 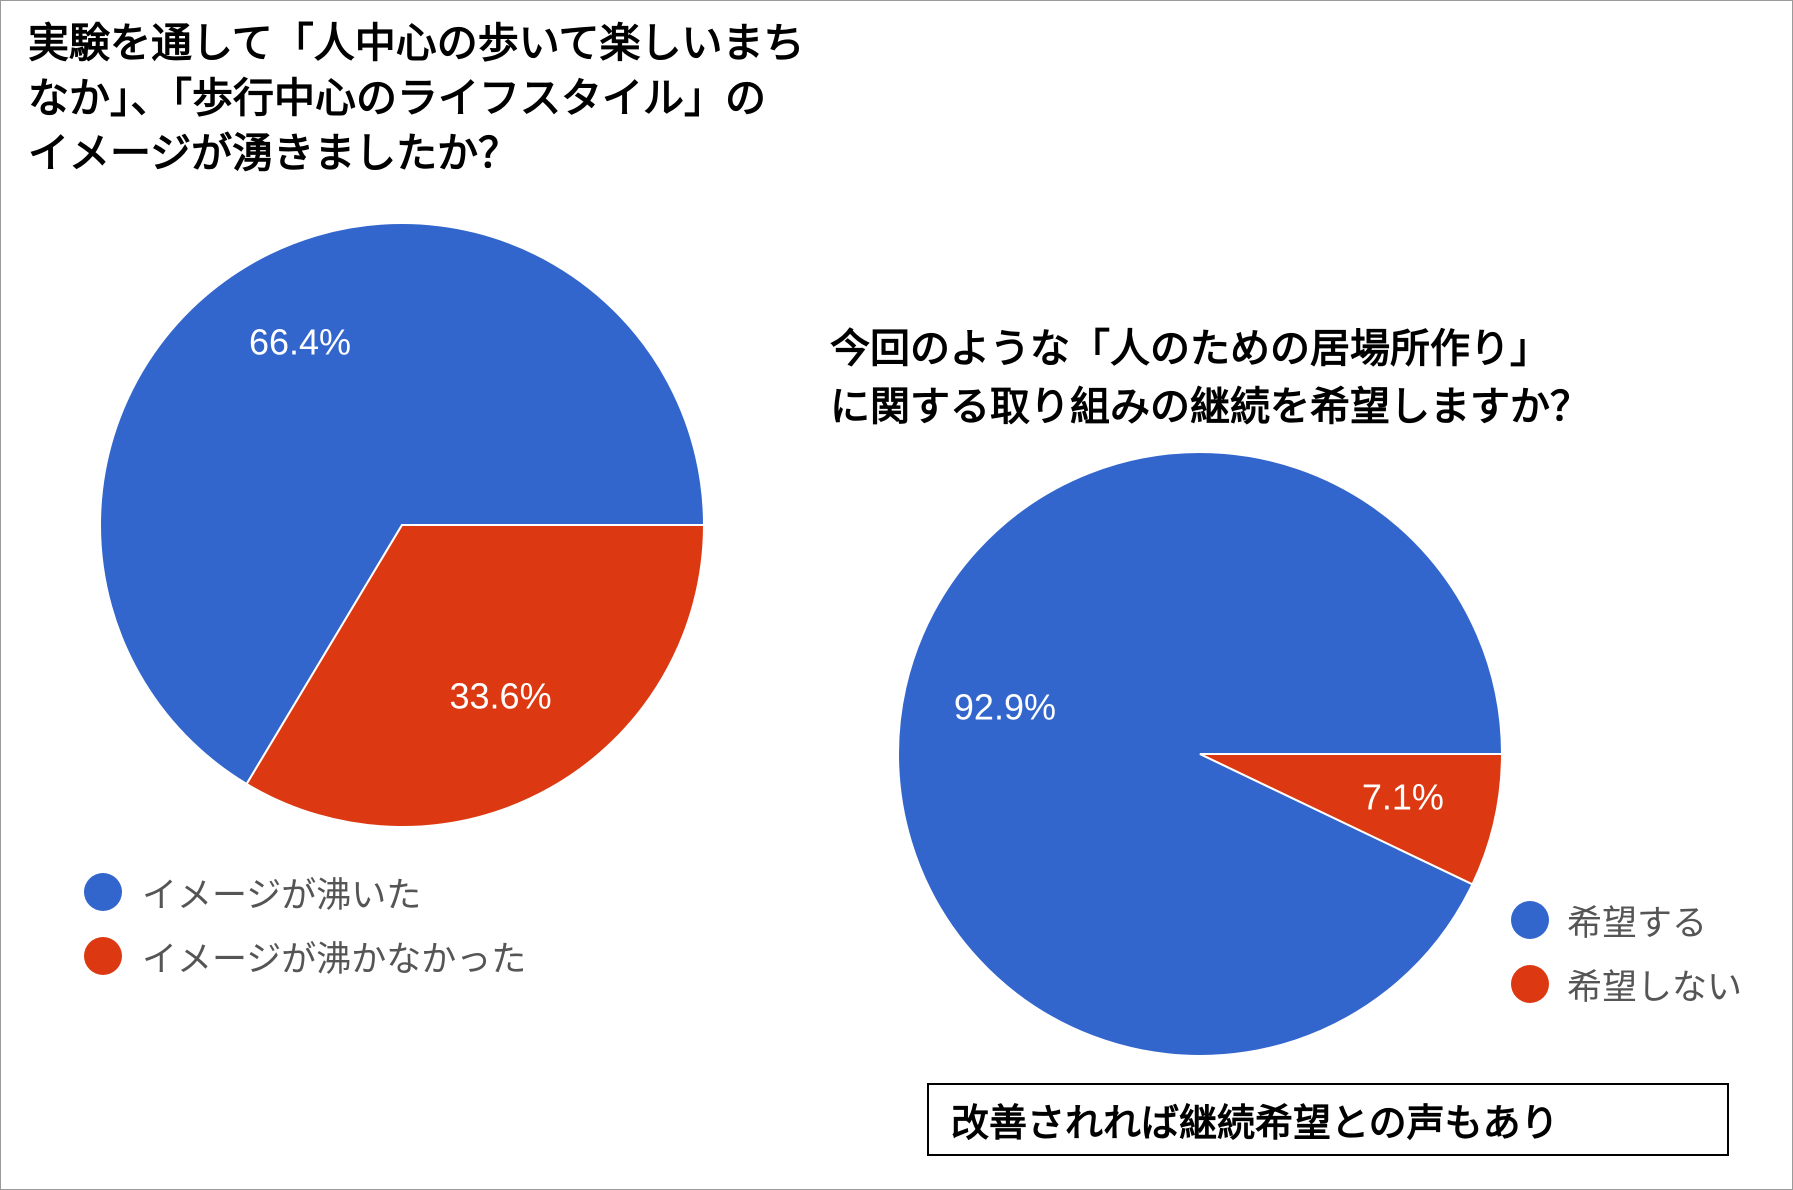 I want to click on chart1-legend: イメージが沸いた イメージが沸かなかった, so click(x=305, y=924).